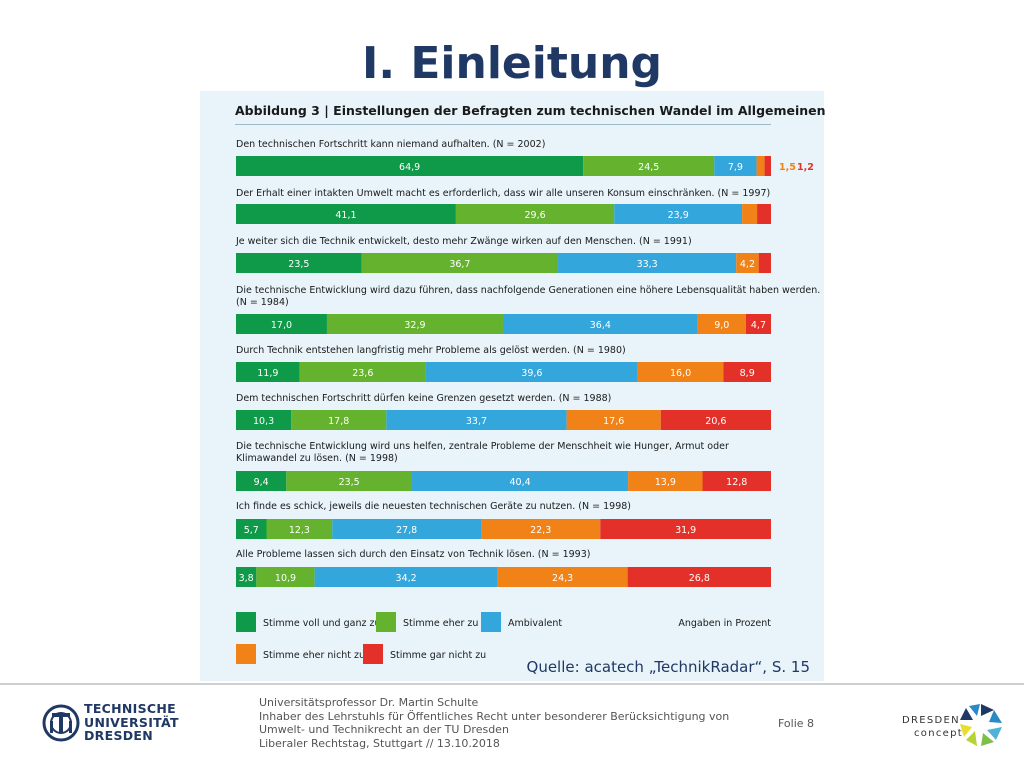 This screenshot has width=1024, height=768. I want to click on question-label: (N = 1984), so click(262, 302).